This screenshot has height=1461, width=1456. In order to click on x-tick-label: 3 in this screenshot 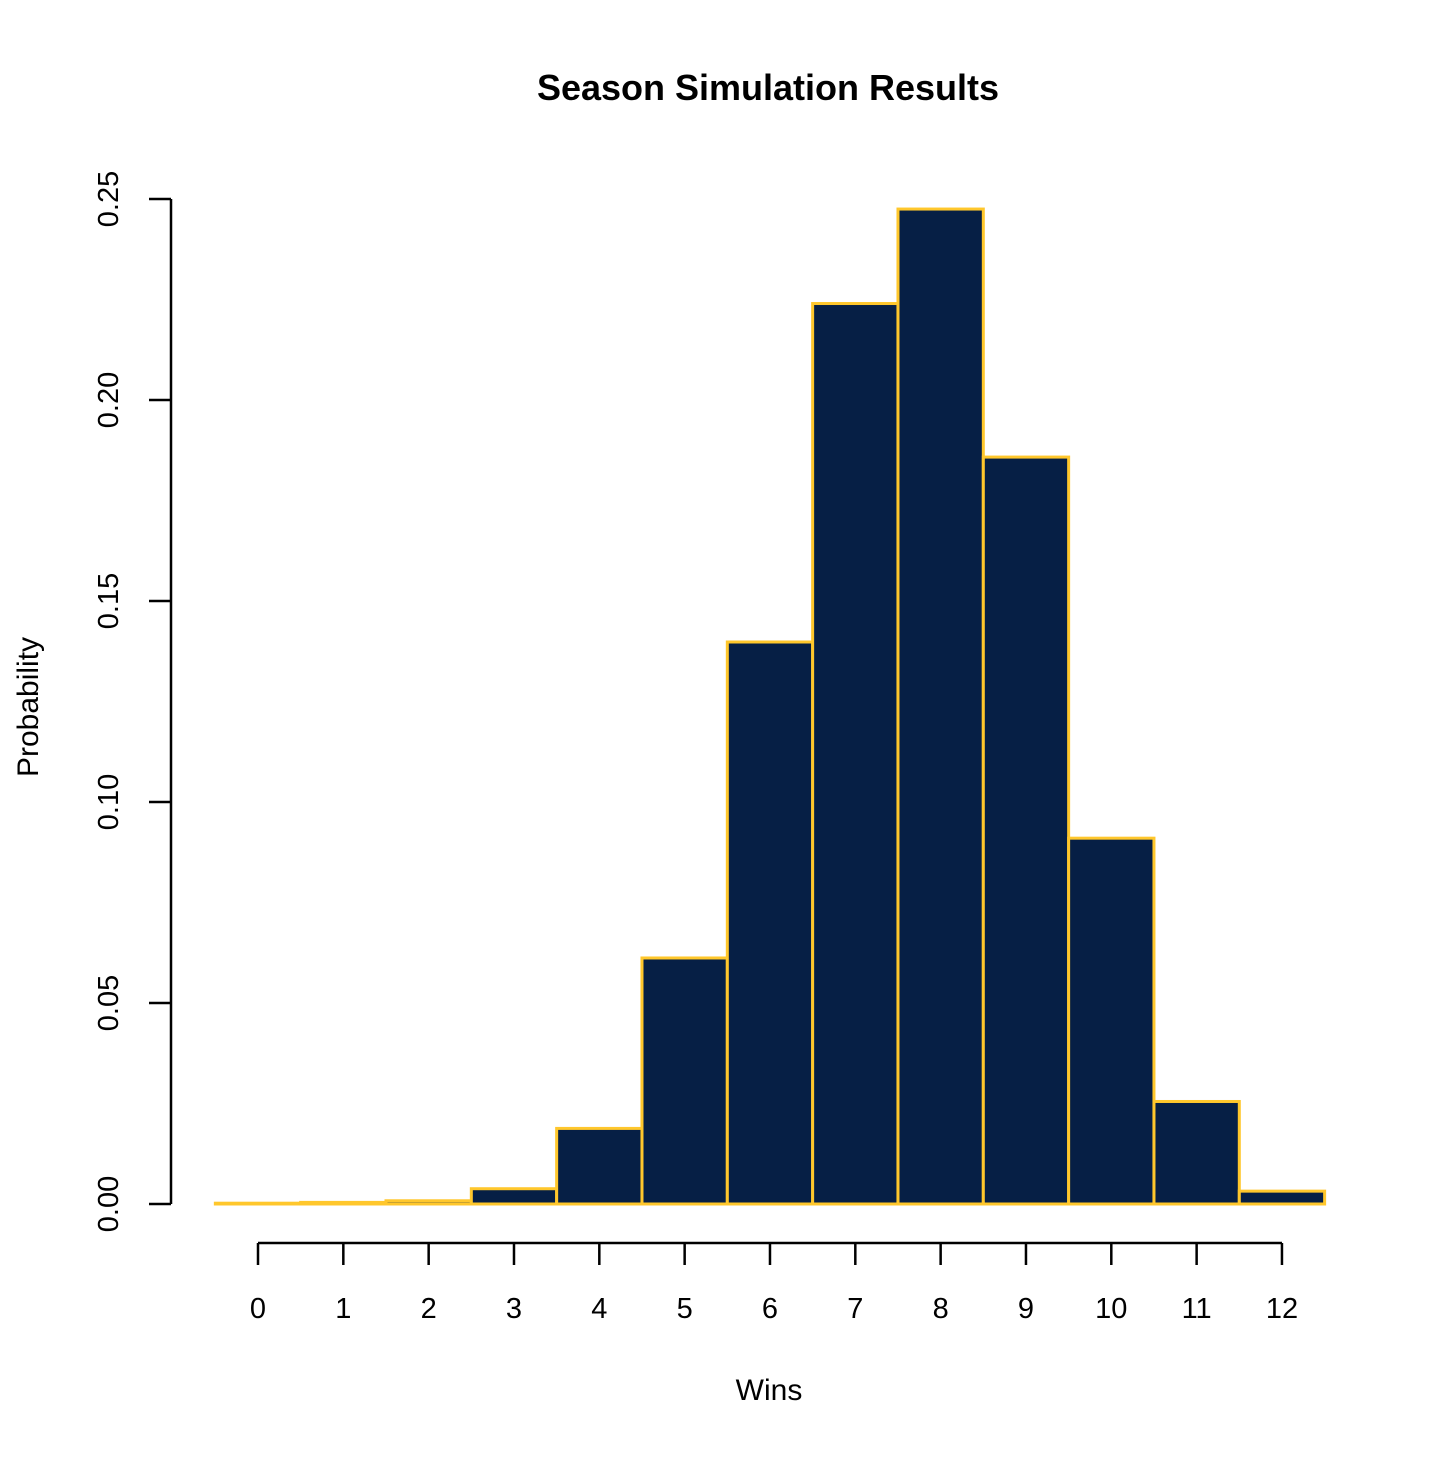, I will do `click(514, 1309)`.